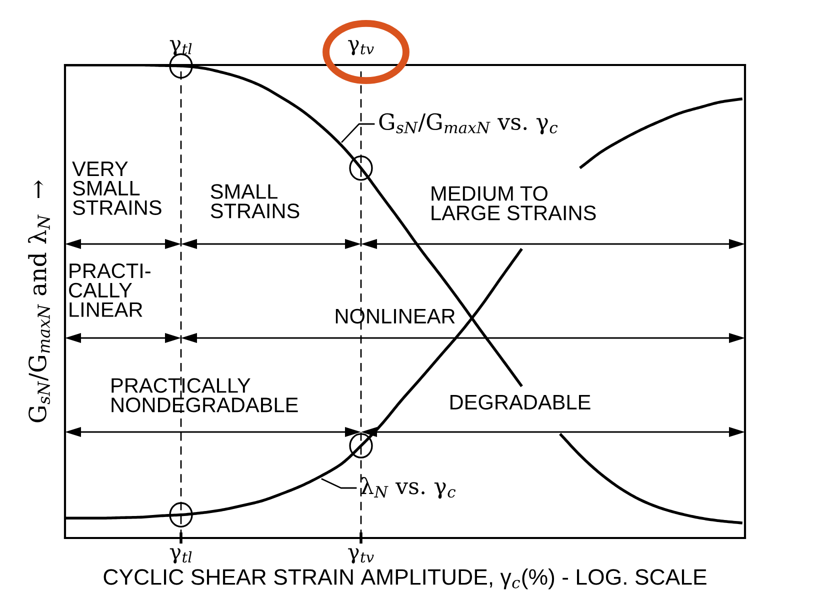 The height and width of the screenshot is (592, 829). Describe the element at coordinates (39, 301) in the screenshot. I see `y-axis-title: G$_{sN}$/G$_{maxN}$ and λ$_{N}$ →` at that location.